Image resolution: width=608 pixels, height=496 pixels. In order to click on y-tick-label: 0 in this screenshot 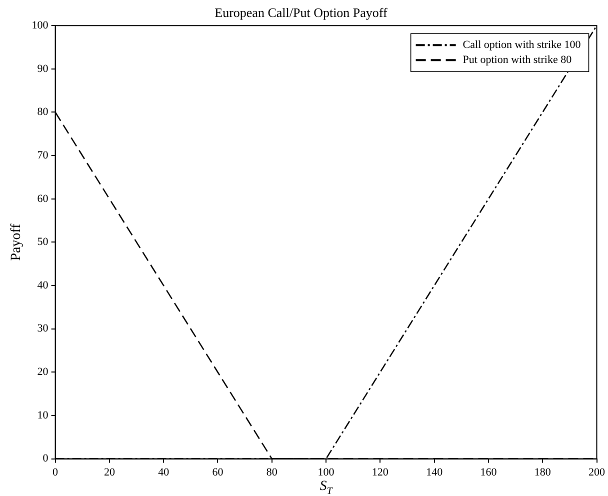, I will do `click(45, 458)`.